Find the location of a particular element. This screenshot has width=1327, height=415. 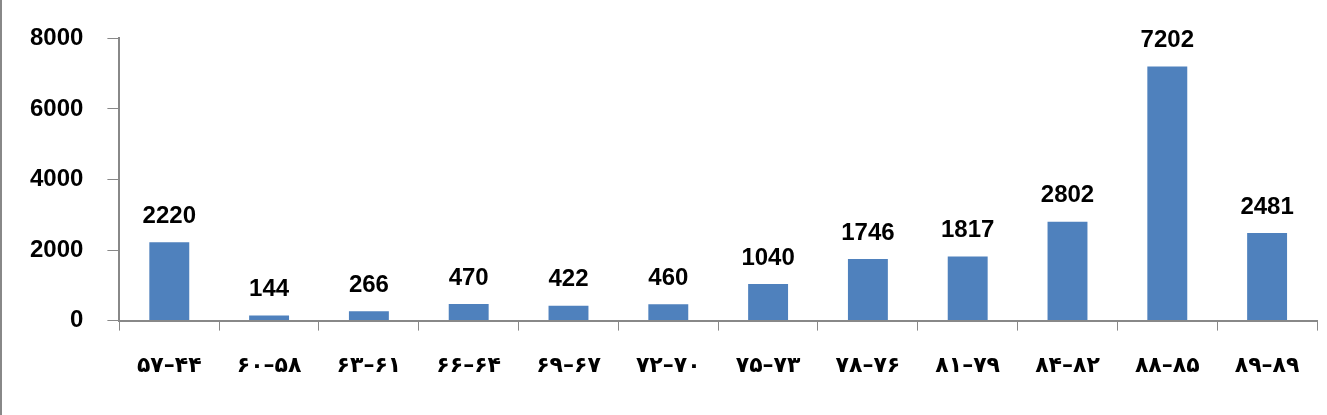

data-label: 266 is located at coordinates (368, 283).